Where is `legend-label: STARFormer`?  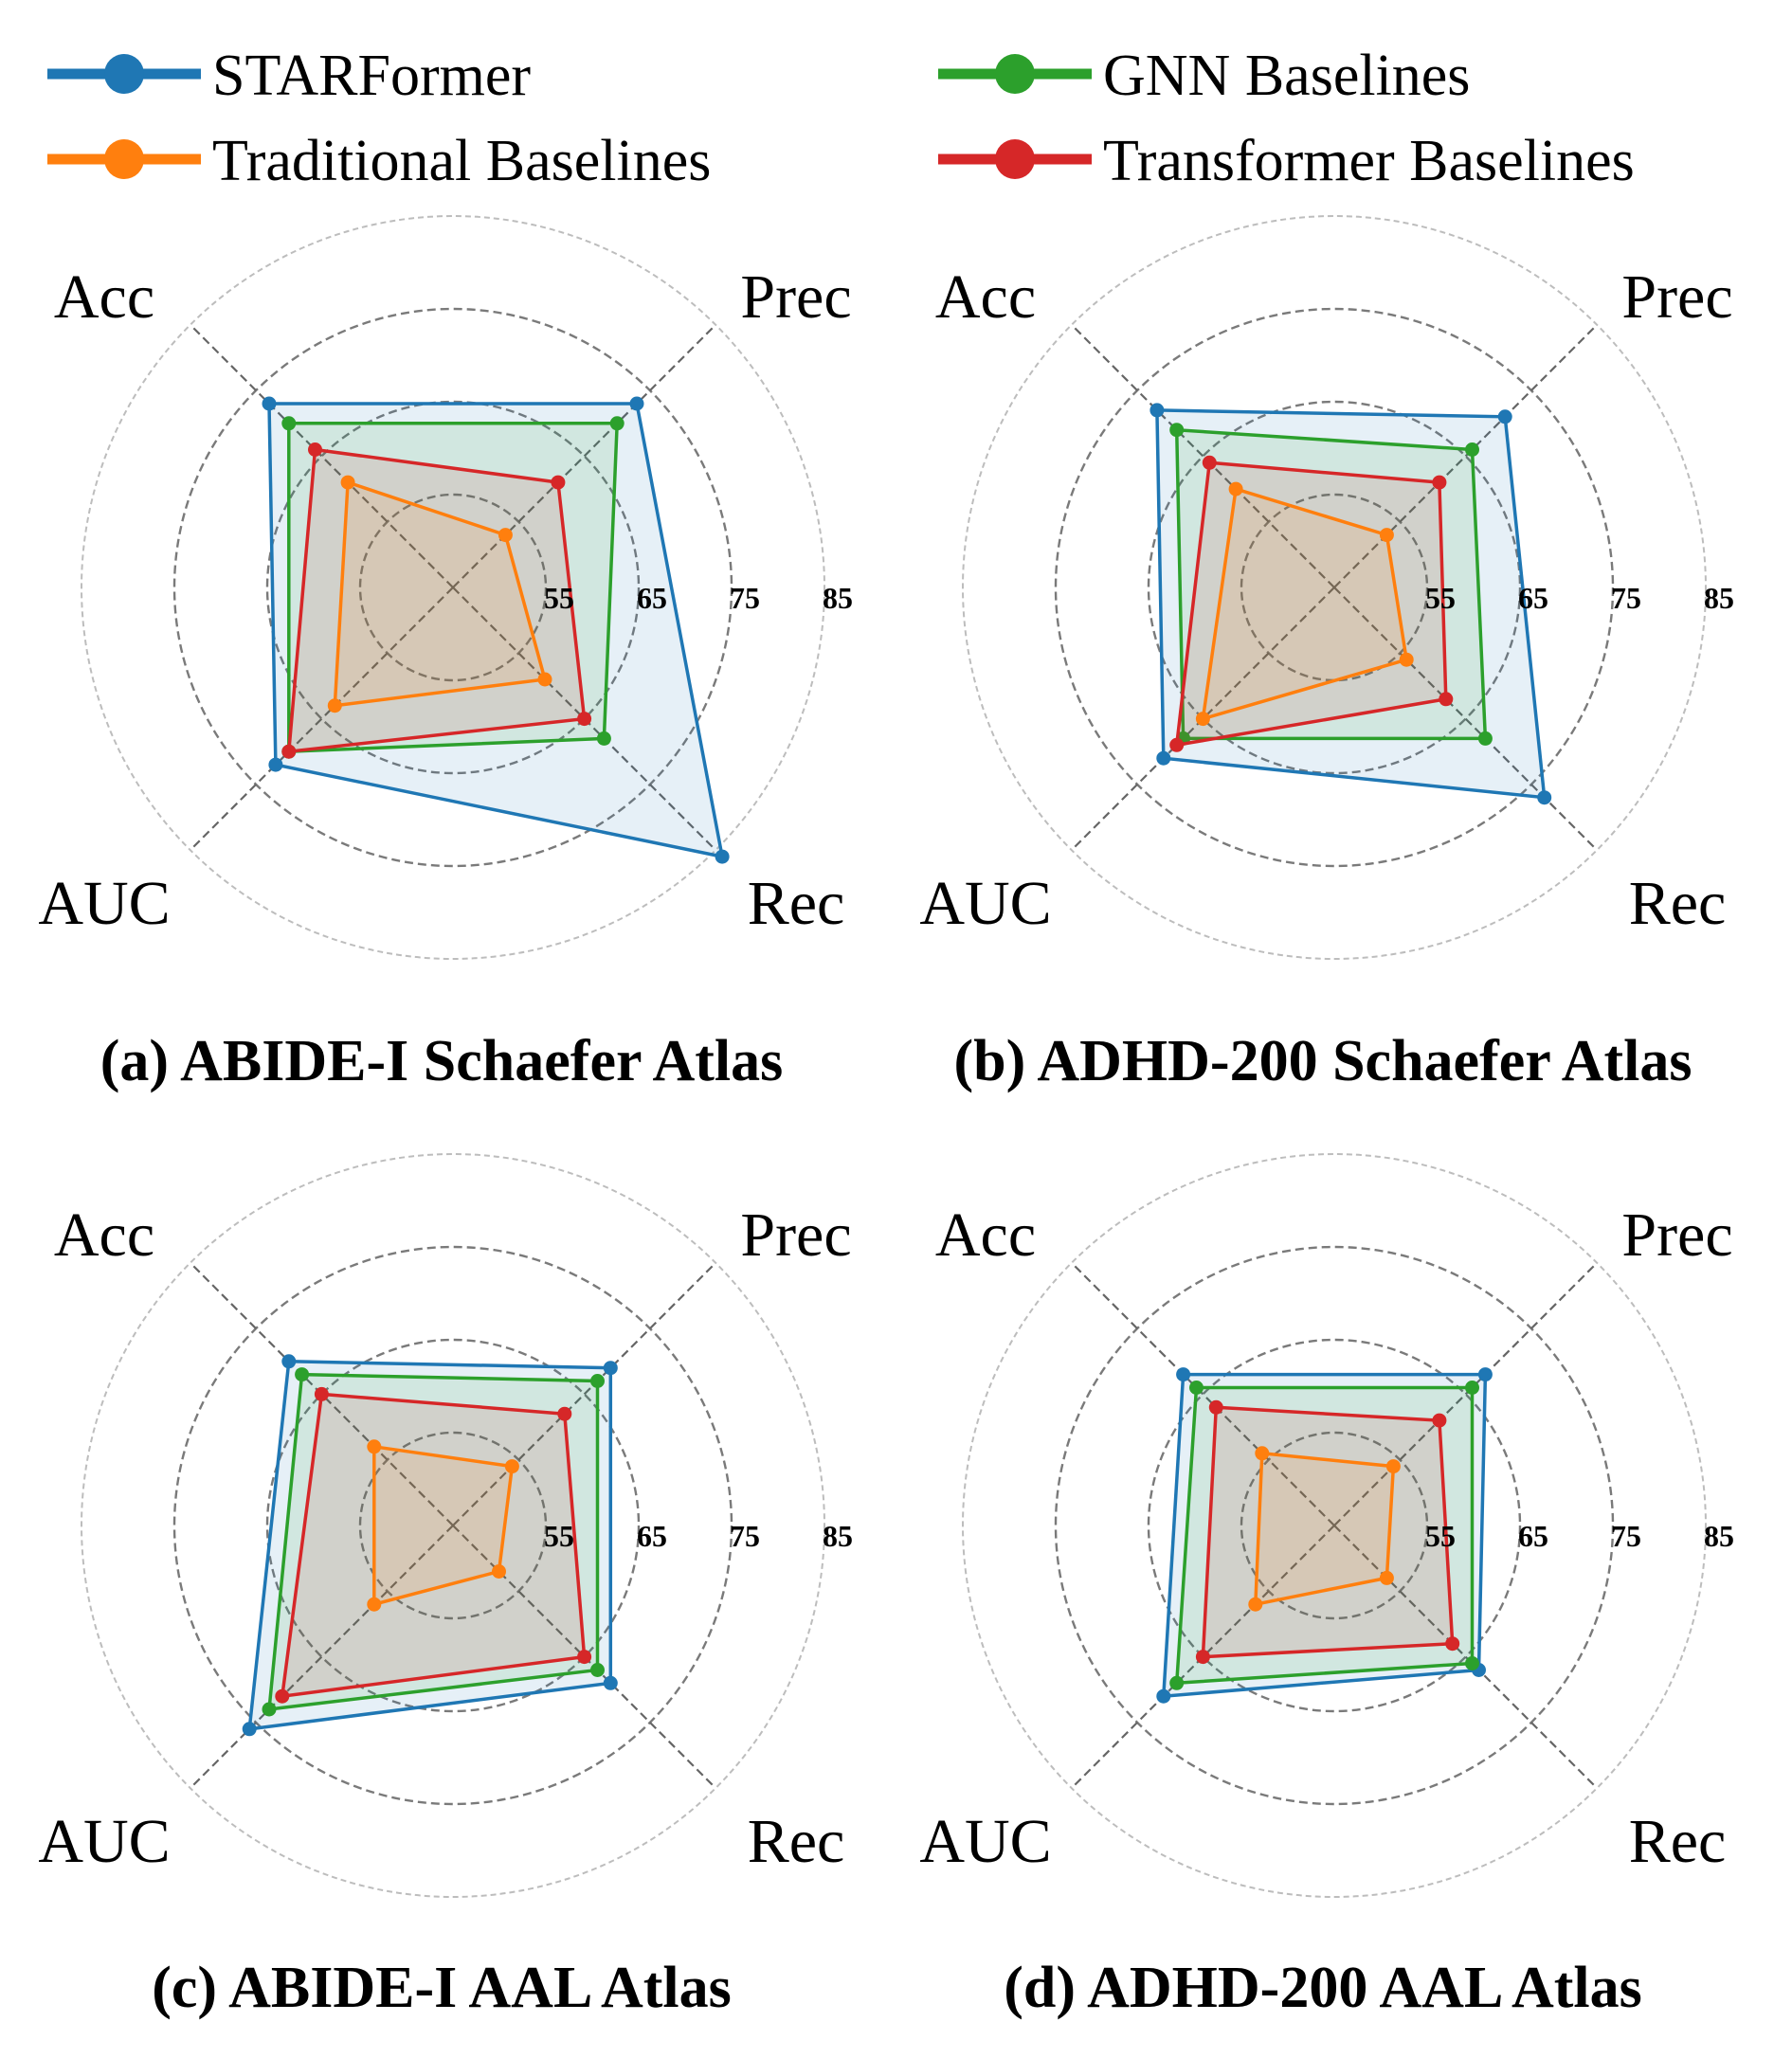 legend-label: STARFormer is located at coordinates (371, 76).